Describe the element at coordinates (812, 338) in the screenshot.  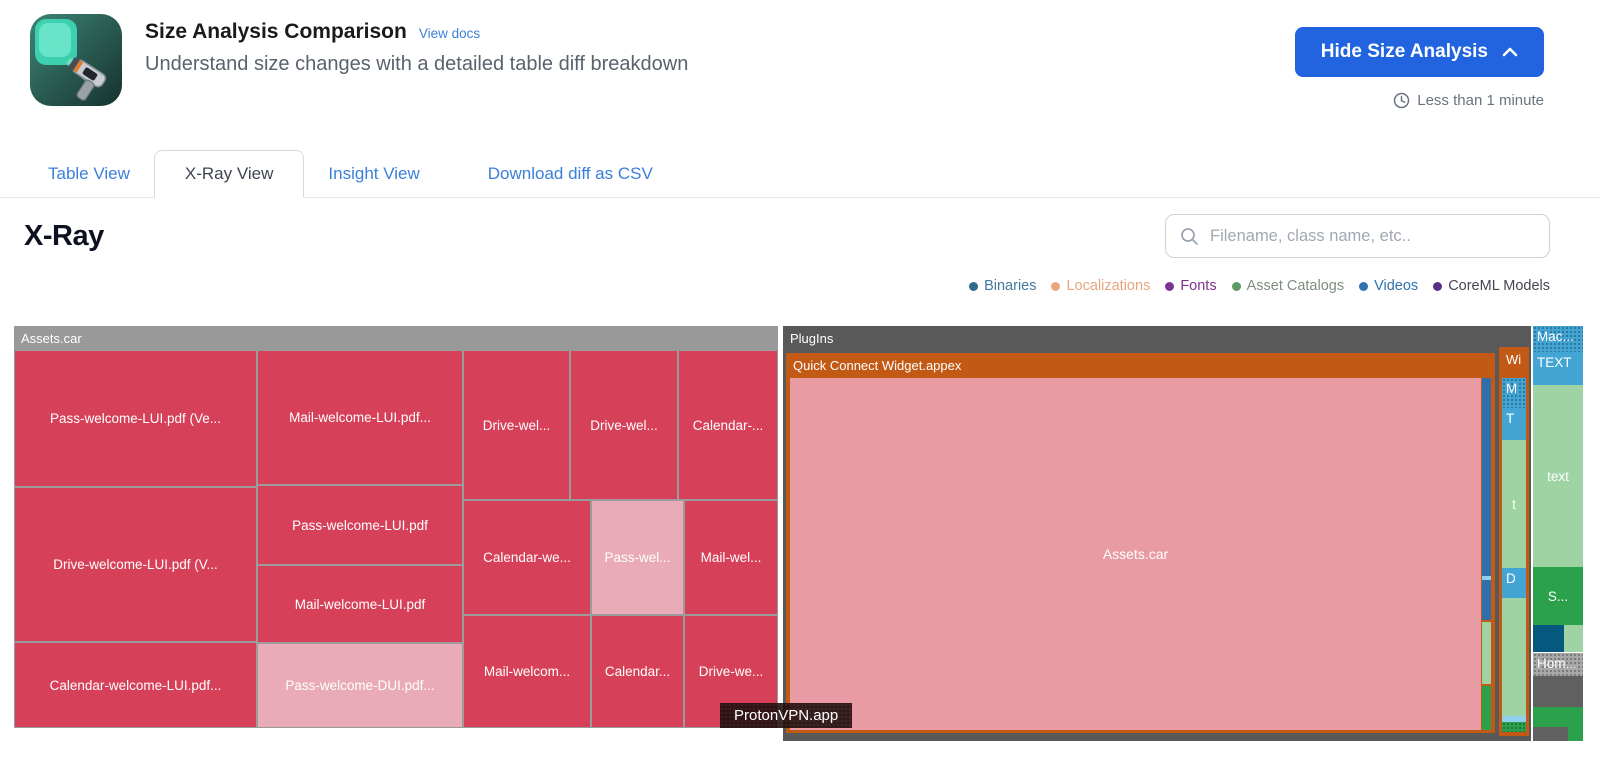
I see `treemap-section-label: PlugIns` at that location.